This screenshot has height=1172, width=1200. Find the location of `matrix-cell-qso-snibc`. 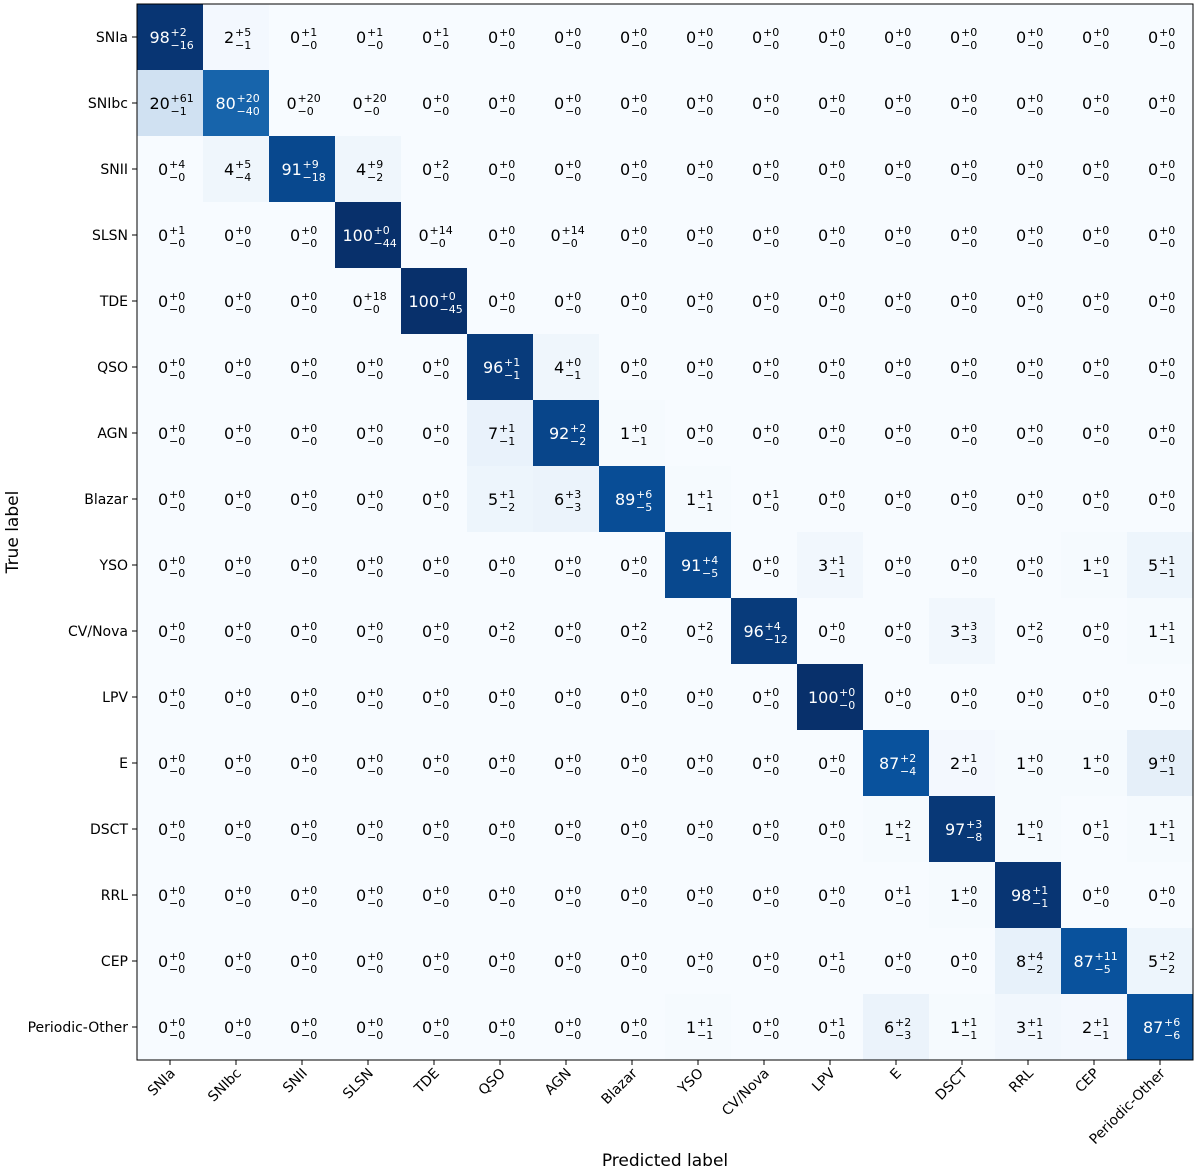

matrix-cell-qso-snibc is located at coordinates (236, 367).